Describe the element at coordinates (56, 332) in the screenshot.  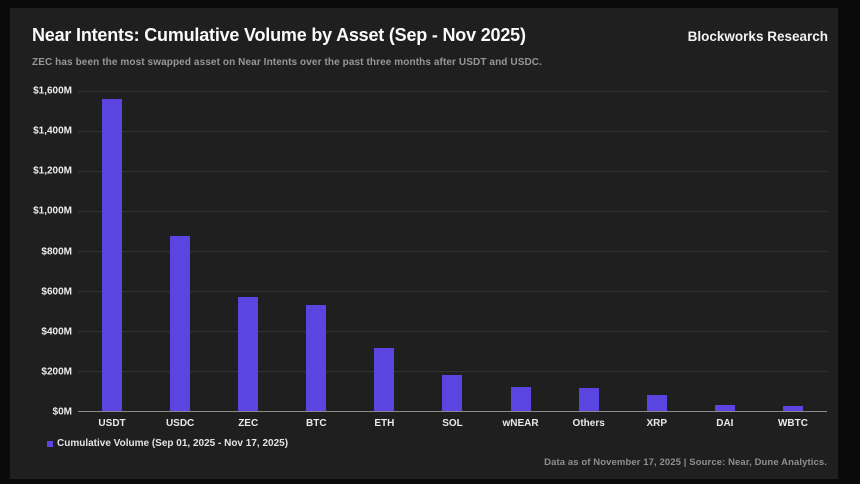
I see `y-tick-label: $400M` at that location.